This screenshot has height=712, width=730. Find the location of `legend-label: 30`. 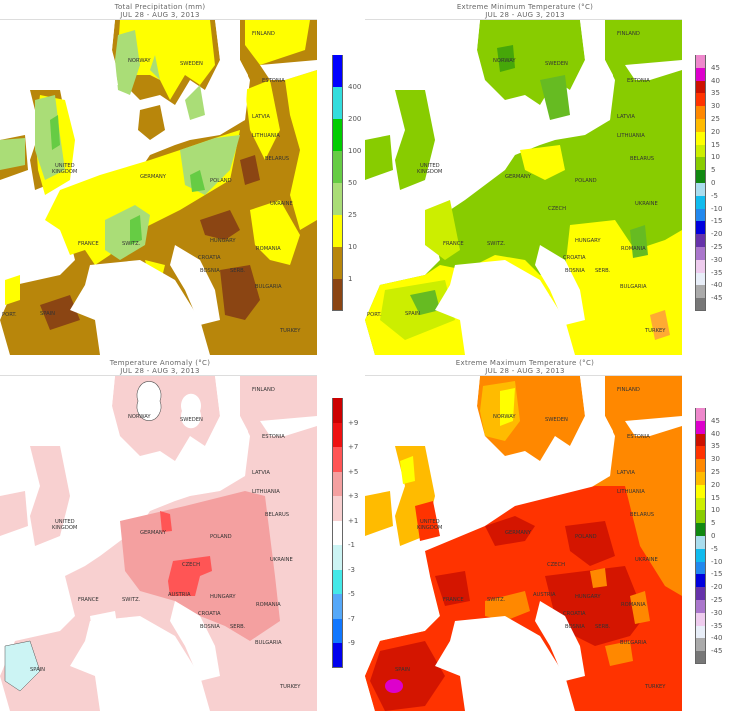

legend-label: 30 is located at coordinates (715, 106).